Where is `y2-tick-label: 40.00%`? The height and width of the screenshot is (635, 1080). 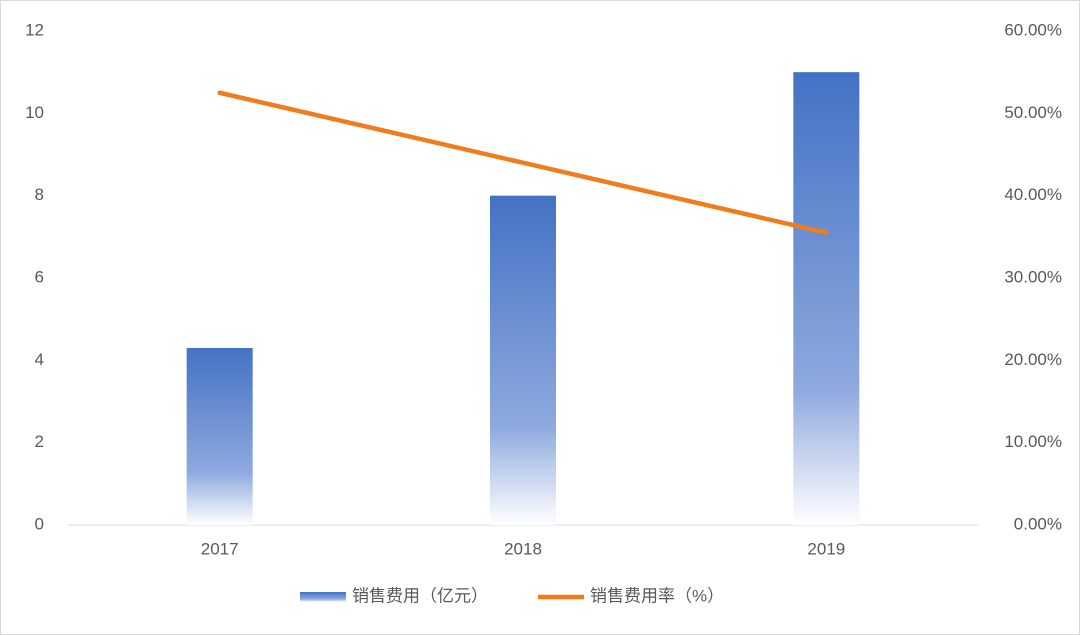
y2-tick-label: 40.00% is located at coordinates (1033, 194).